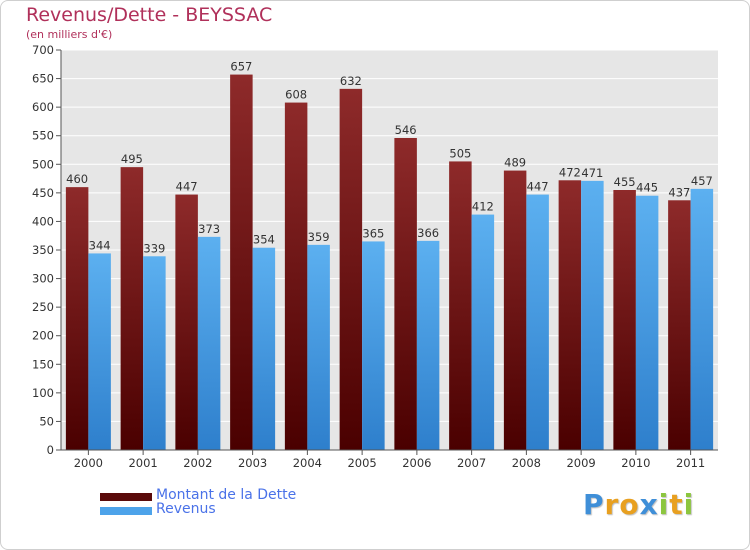 The height and width of the screenshot is (550, 750). I want to click on y-tick-label: 100, so click(43, 393).